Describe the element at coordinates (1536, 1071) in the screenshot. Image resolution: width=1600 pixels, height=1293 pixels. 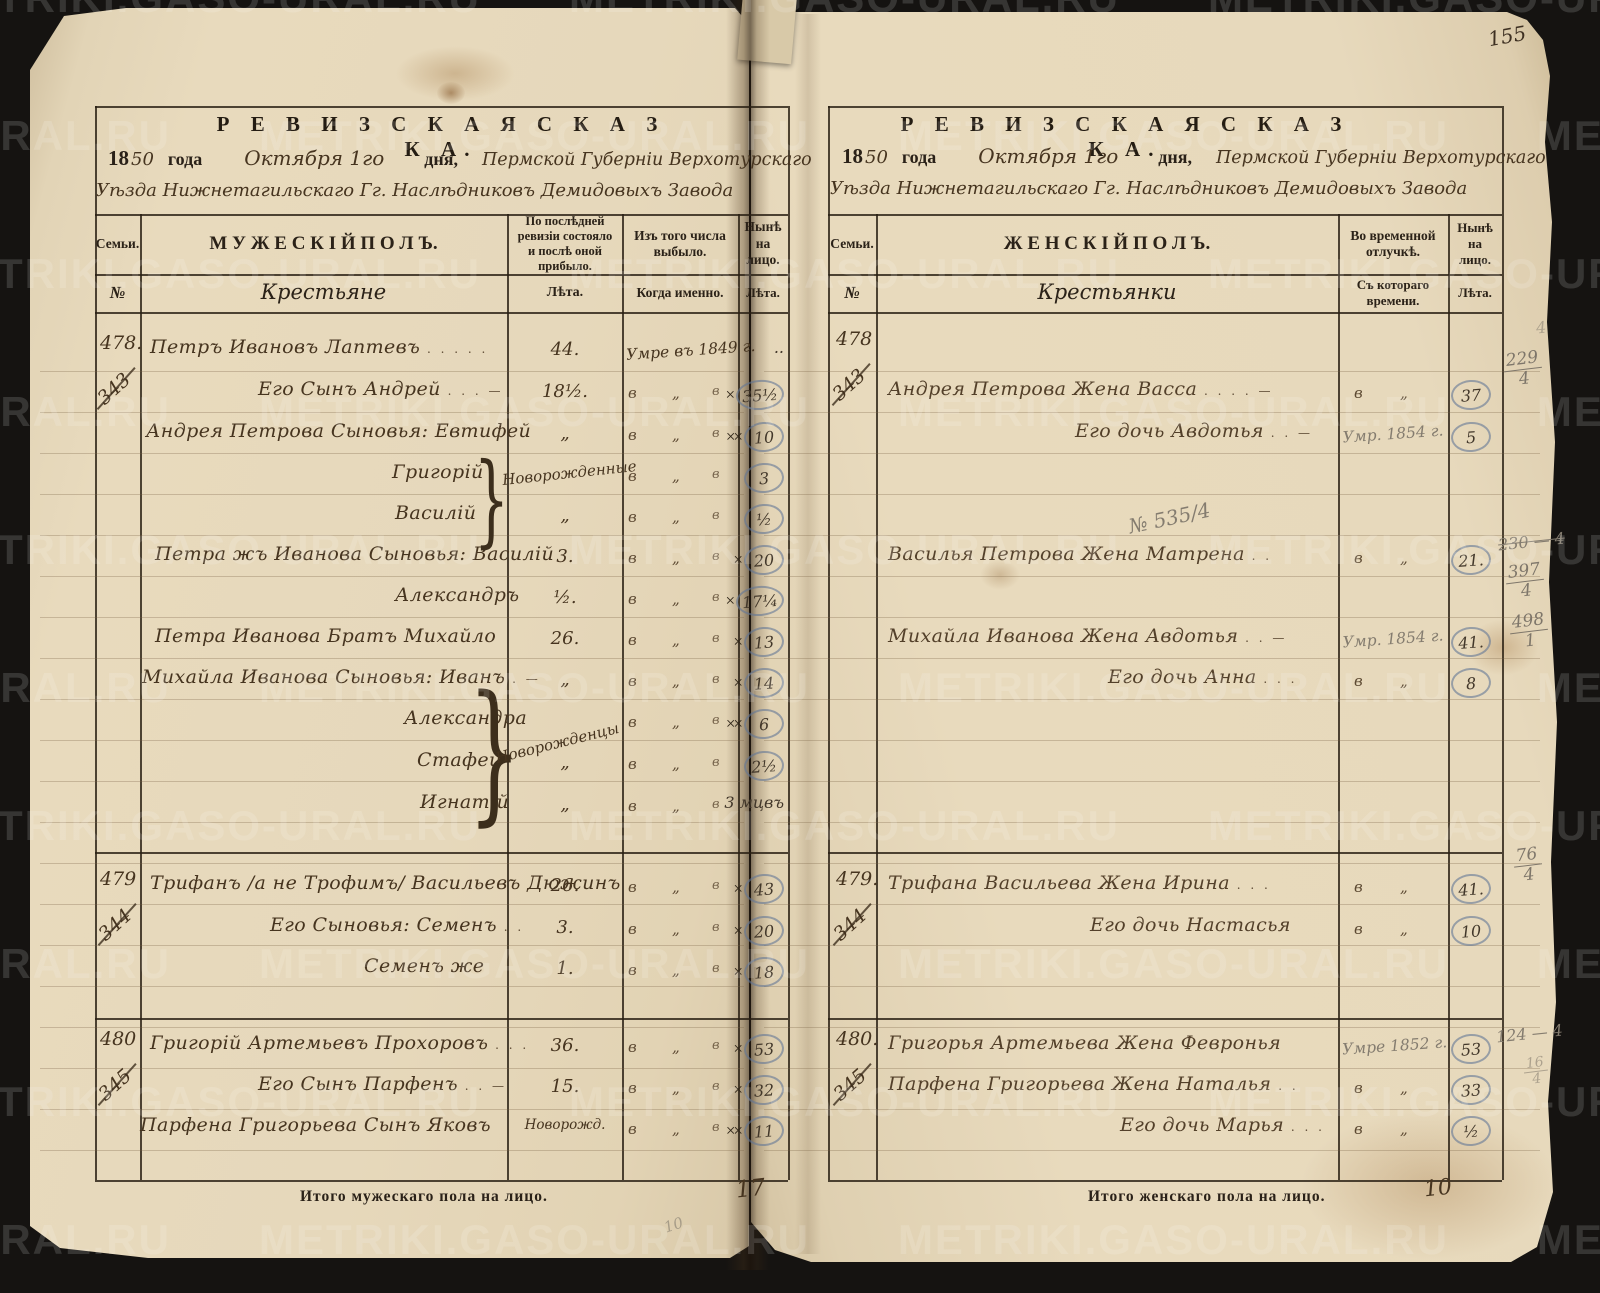
I see `margin-fraction-note: 16 4` at that location.